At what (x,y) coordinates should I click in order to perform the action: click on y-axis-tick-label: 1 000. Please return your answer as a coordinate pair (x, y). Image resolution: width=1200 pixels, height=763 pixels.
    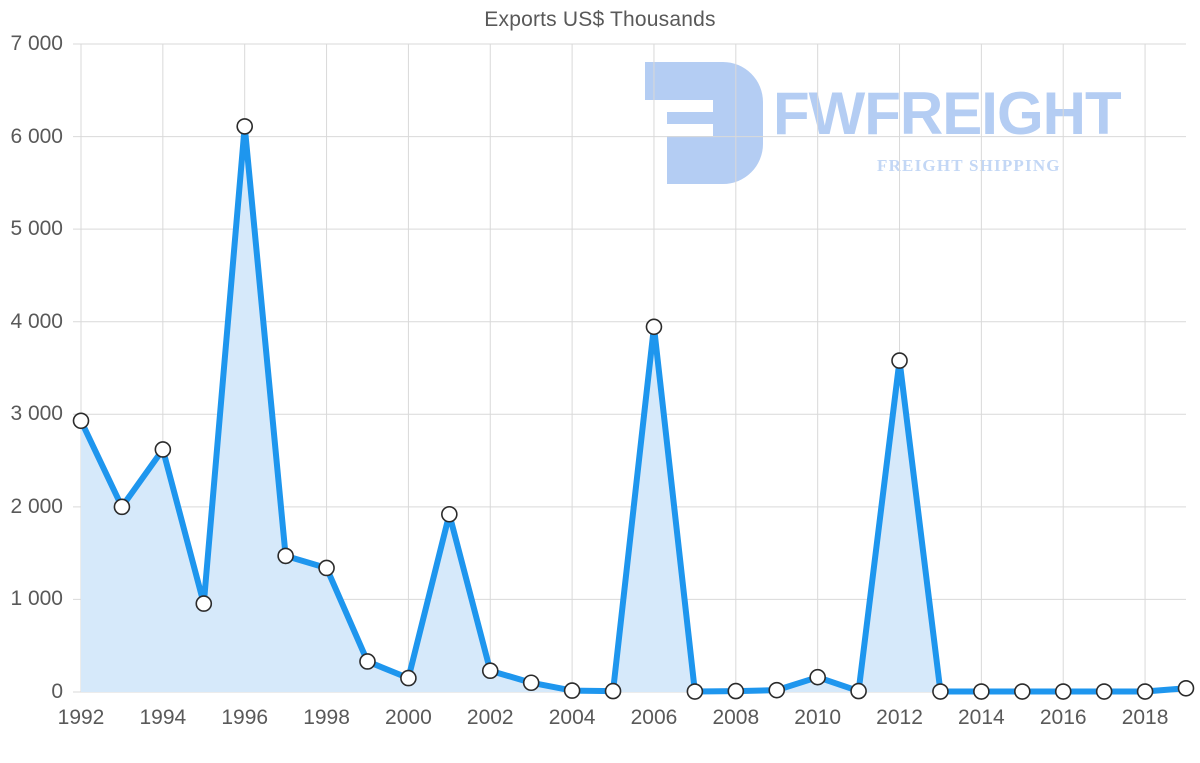
    Looking at the image, I should click on (36, 599).